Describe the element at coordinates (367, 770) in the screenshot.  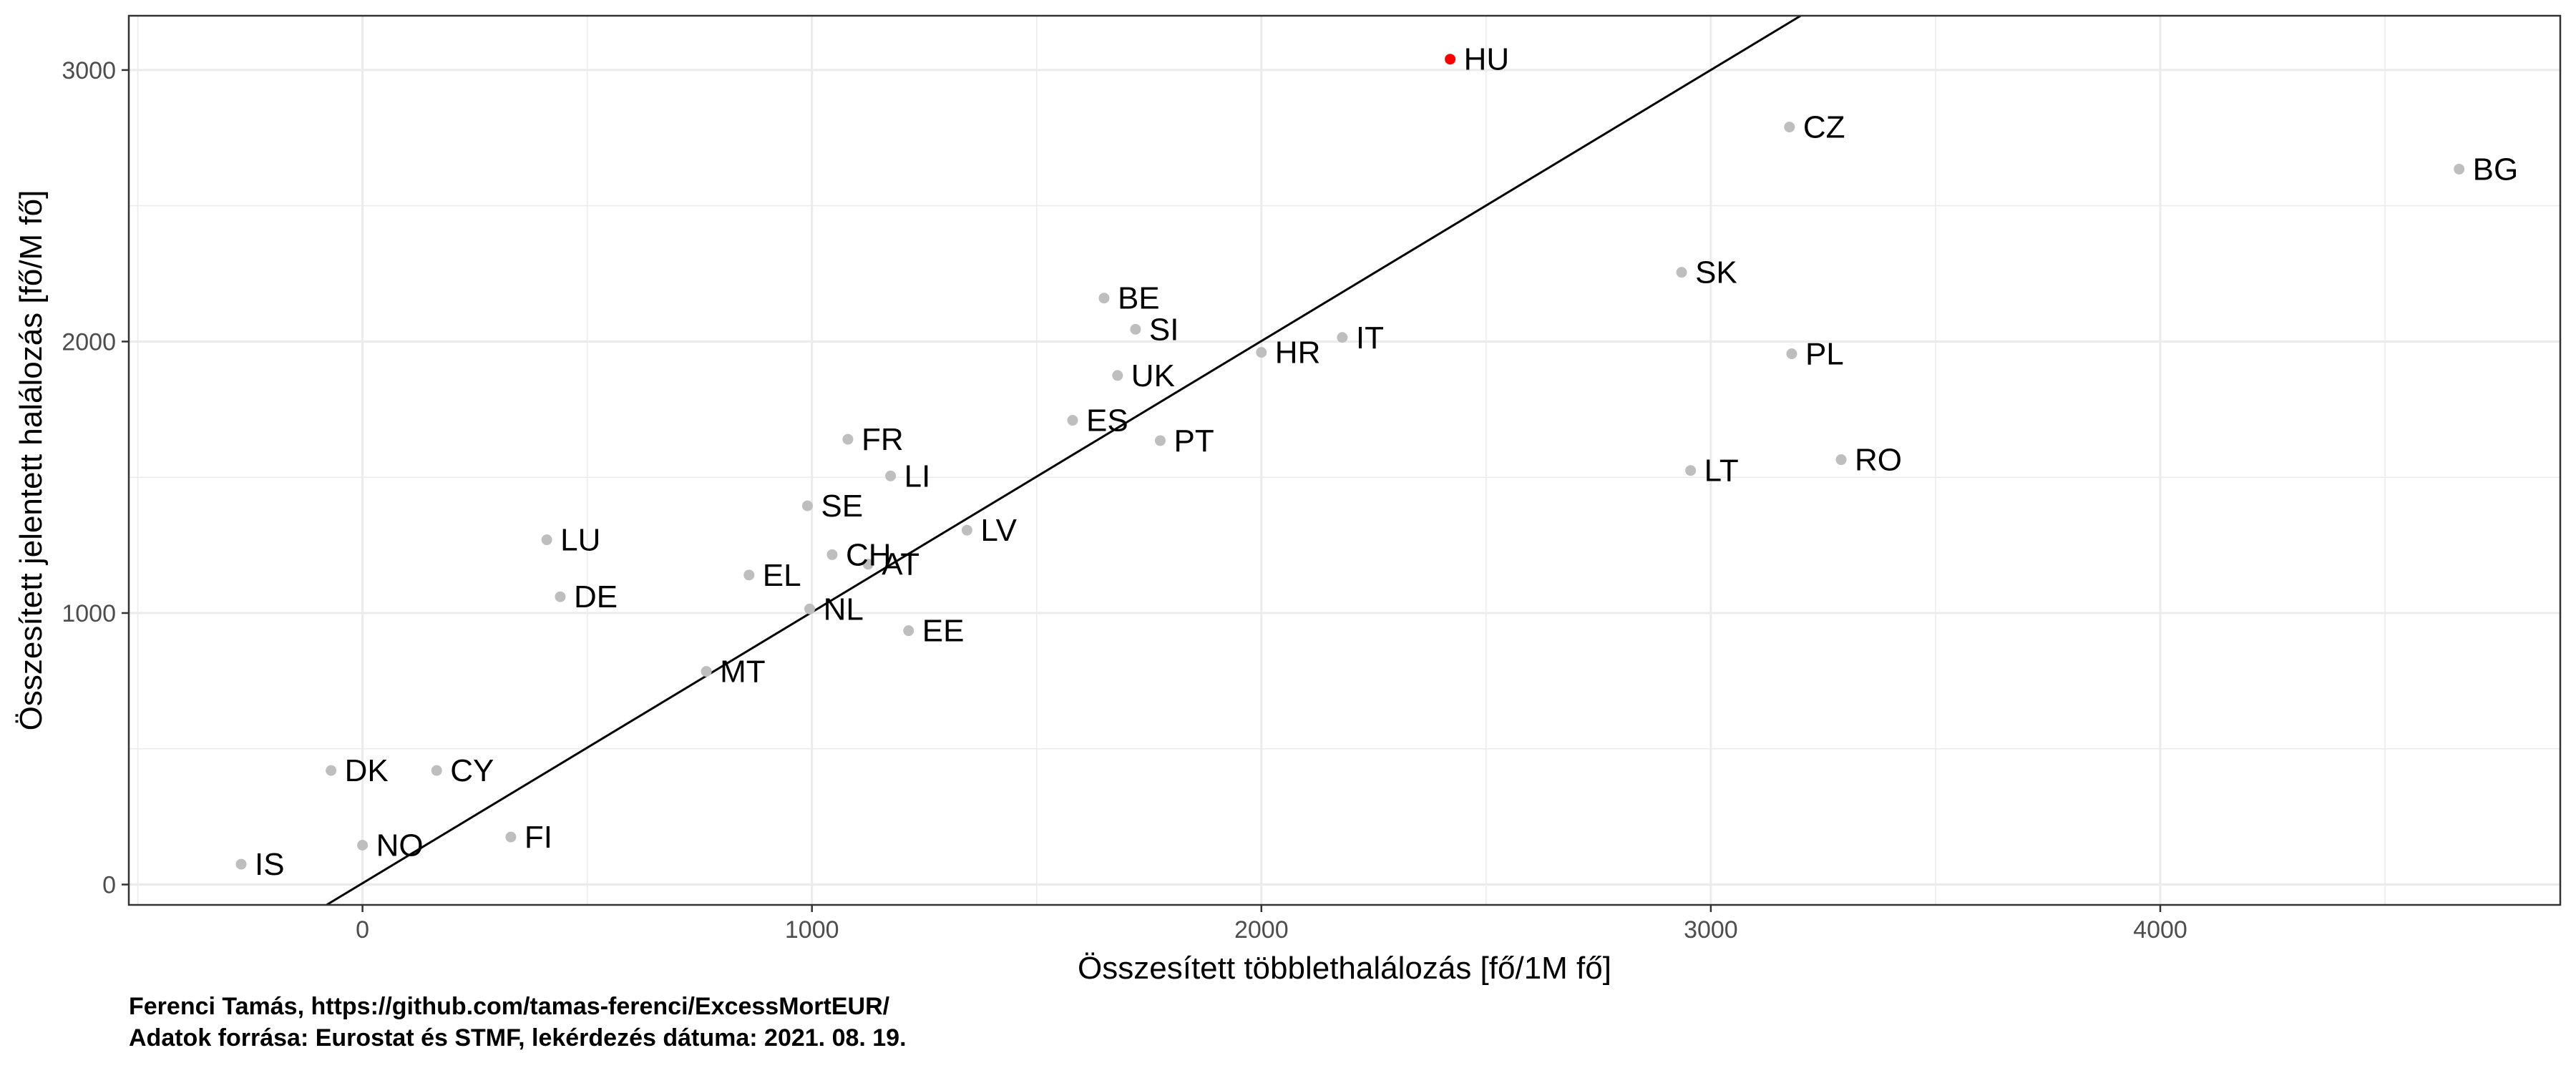
I see `point-label-dk: DK` at that location.